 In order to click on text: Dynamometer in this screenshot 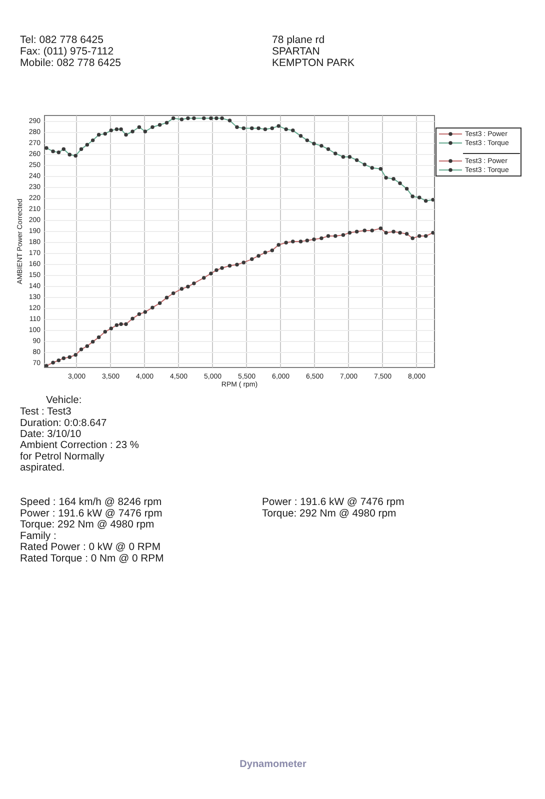, I will do `click(273, 764)`.